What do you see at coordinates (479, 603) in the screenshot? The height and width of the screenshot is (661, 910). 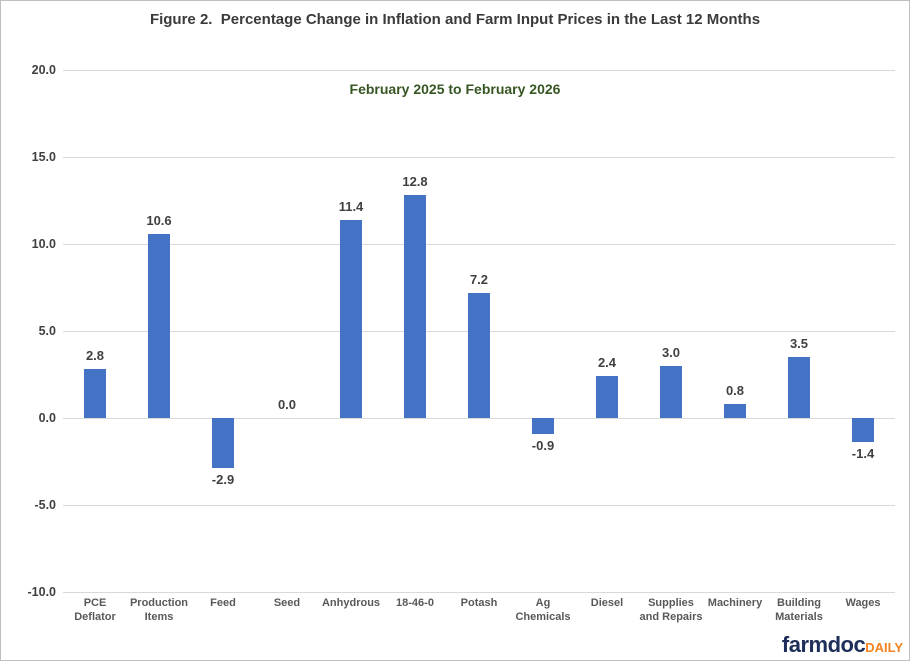 I see `category-label: Potash` at bounding box center [479, 603].